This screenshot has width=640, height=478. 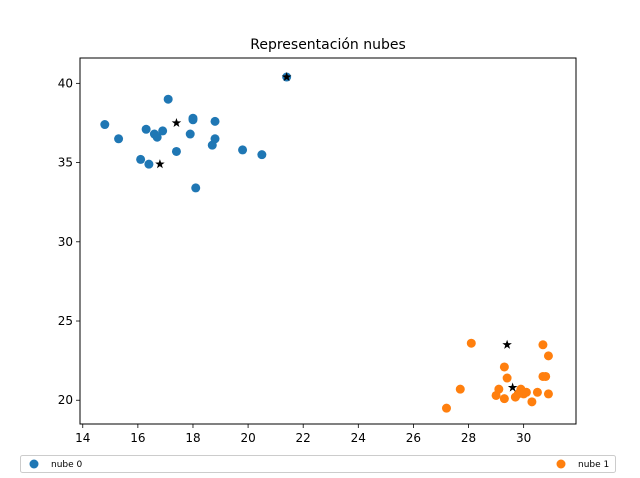 What do you see at coordinates (65, 163) in the screenshot?
I see `y-tick-label-35: 35` at bounding box center [65, 163].